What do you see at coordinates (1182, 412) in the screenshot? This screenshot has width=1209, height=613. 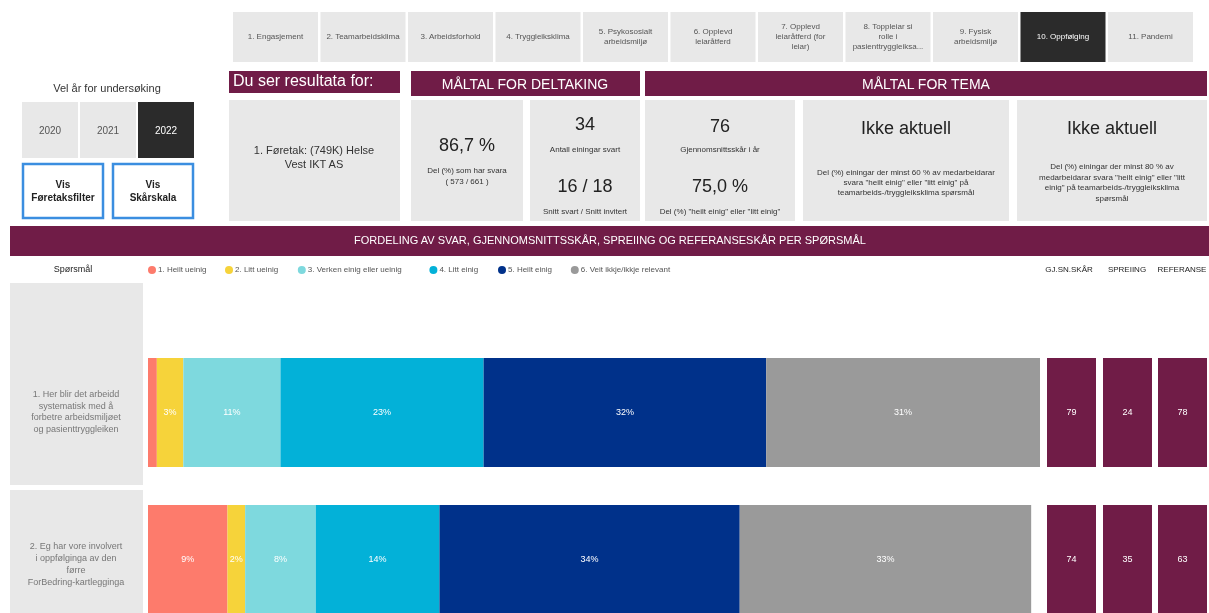 I see `text: 78` at bounding box center [1182, 412].